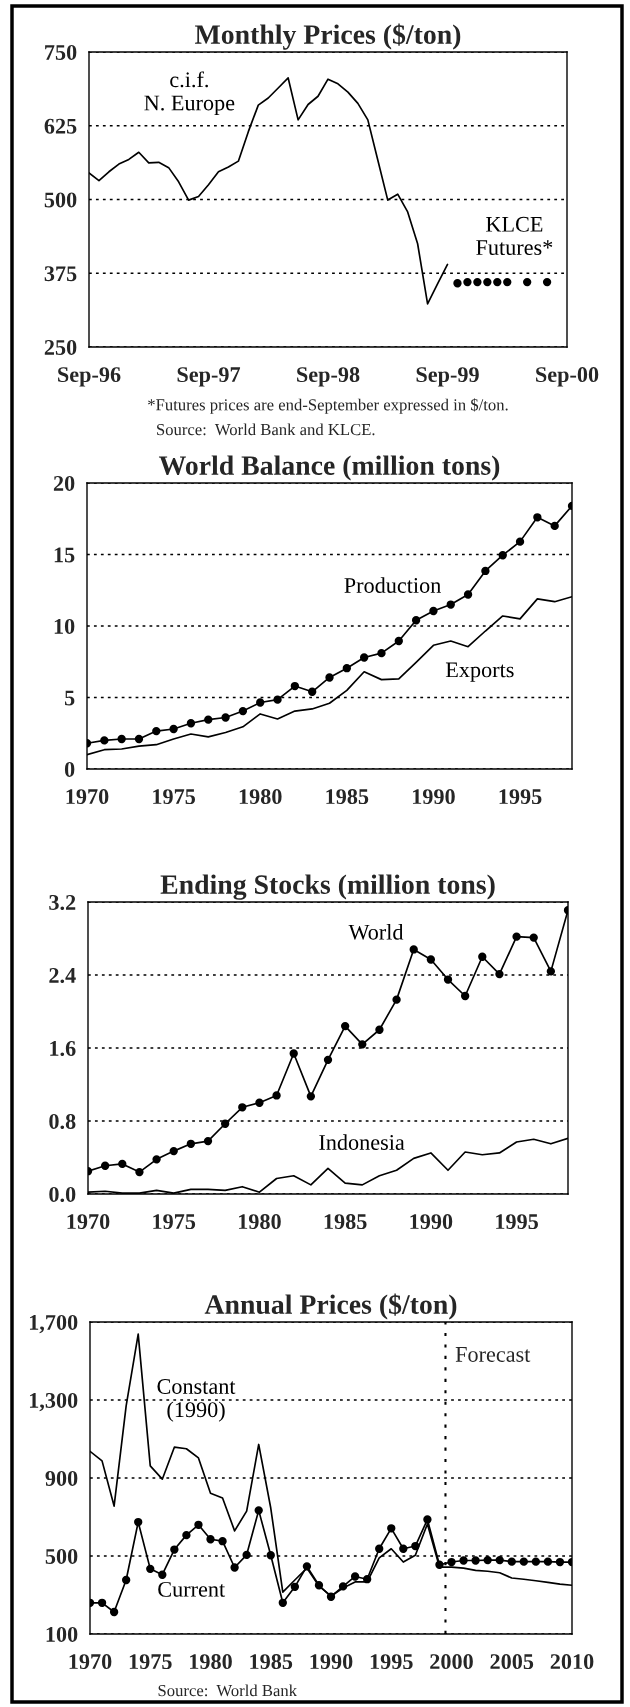 The image size is (630, 1707). What do you see at coordinates (62, 902) in the screenshot?
I see `y-tick-label: 3.2` at bounding box center [62, 902].